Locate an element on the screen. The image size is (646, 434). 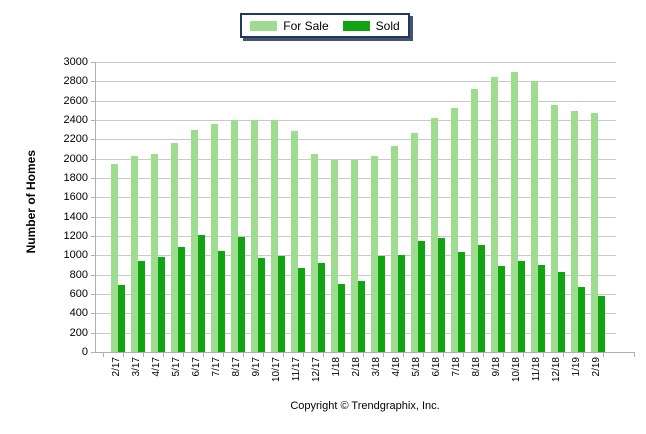
y-tick-label: 200 is located at coordinates (78, 332).